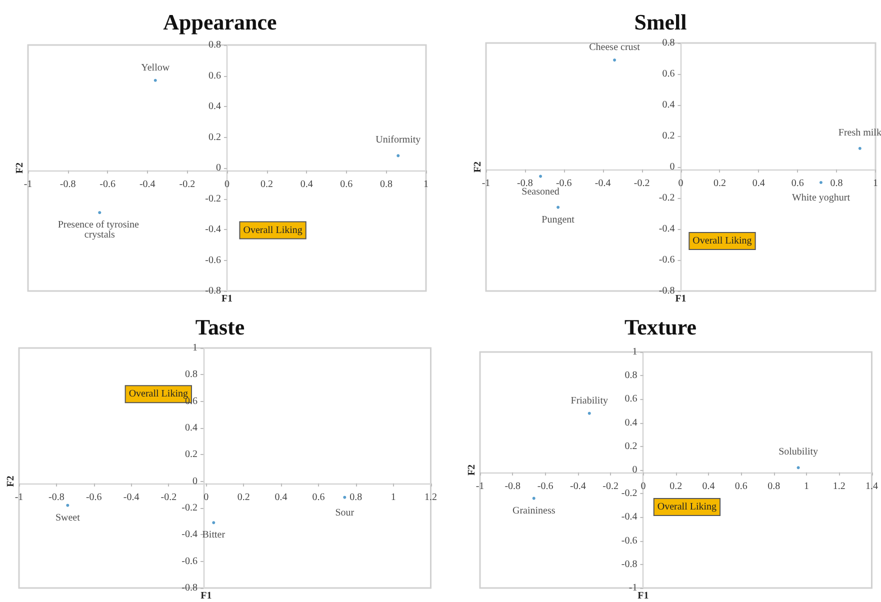 The height and width of the screenshot is (602, 881). Describe the element at coordinates (589, 400) in the screenshot. I see `series-label: Friability` at that location.